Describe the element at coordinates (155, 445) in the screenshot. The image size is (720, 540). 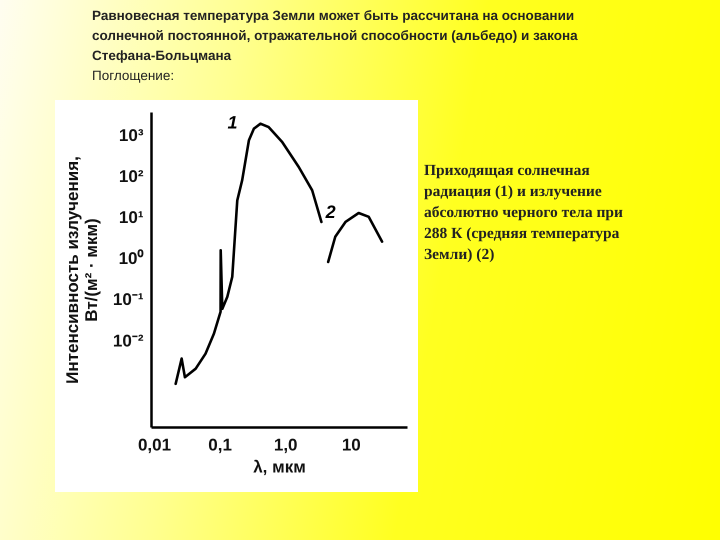
I see `x-tick-label: 0,01` at that location.